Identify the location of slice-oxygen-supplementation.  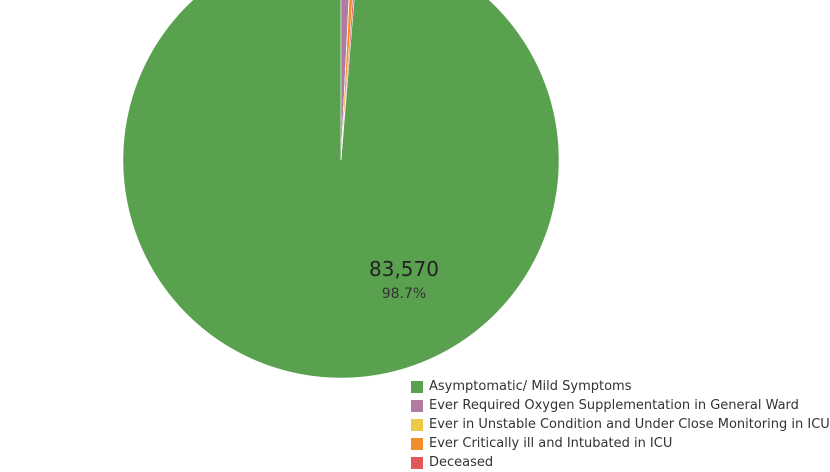
(346, 80).